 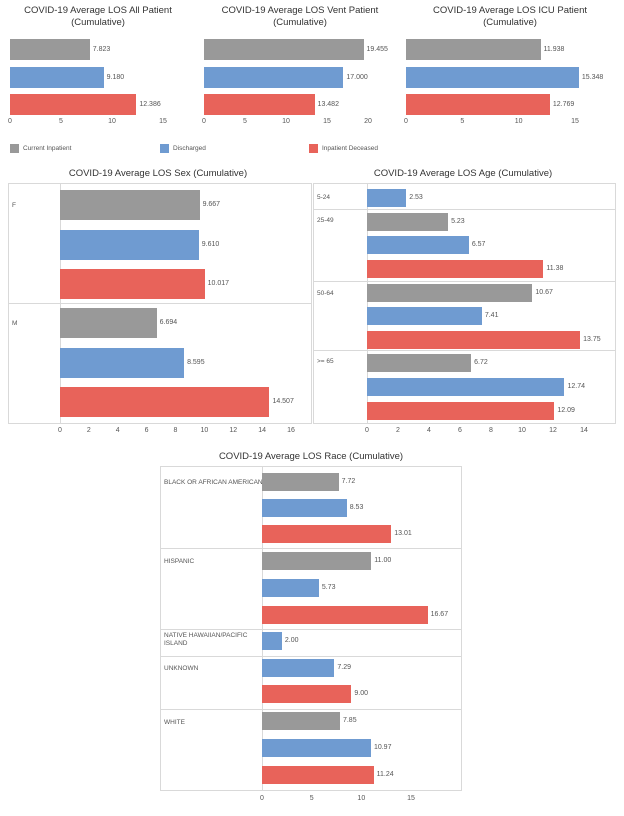 I want to click on legend-item-current: Current Inpatient, so click(x=40, y=148).